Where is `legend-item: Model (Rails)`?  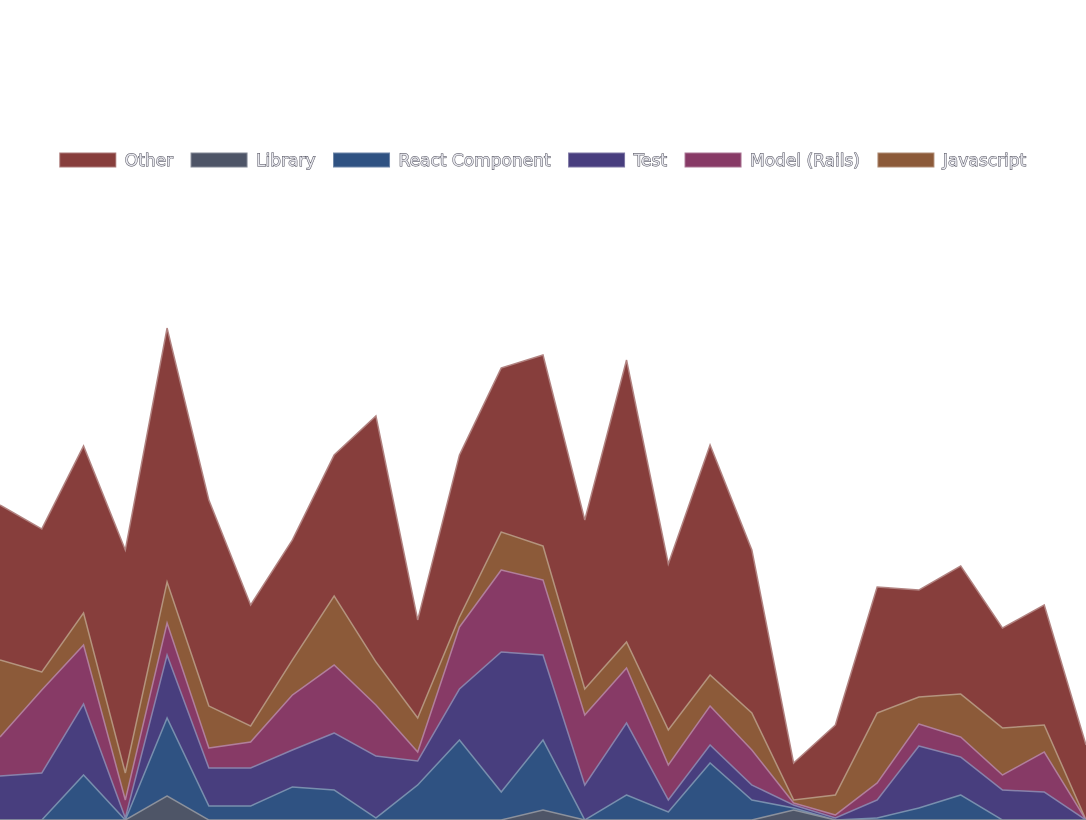
legend-item: Model (Rails) is located at coordinates (772, 161).